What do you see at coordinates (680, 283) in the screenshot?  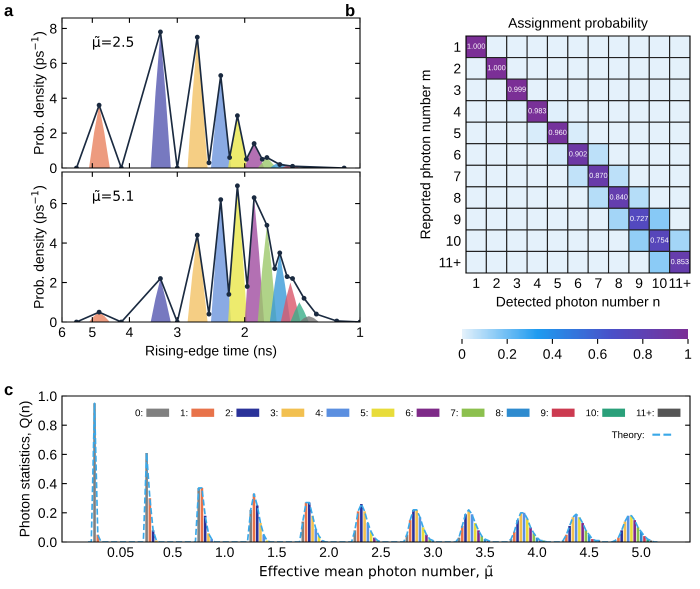 I see `x-tick-label: 11+` at bounding box center [680, 283].